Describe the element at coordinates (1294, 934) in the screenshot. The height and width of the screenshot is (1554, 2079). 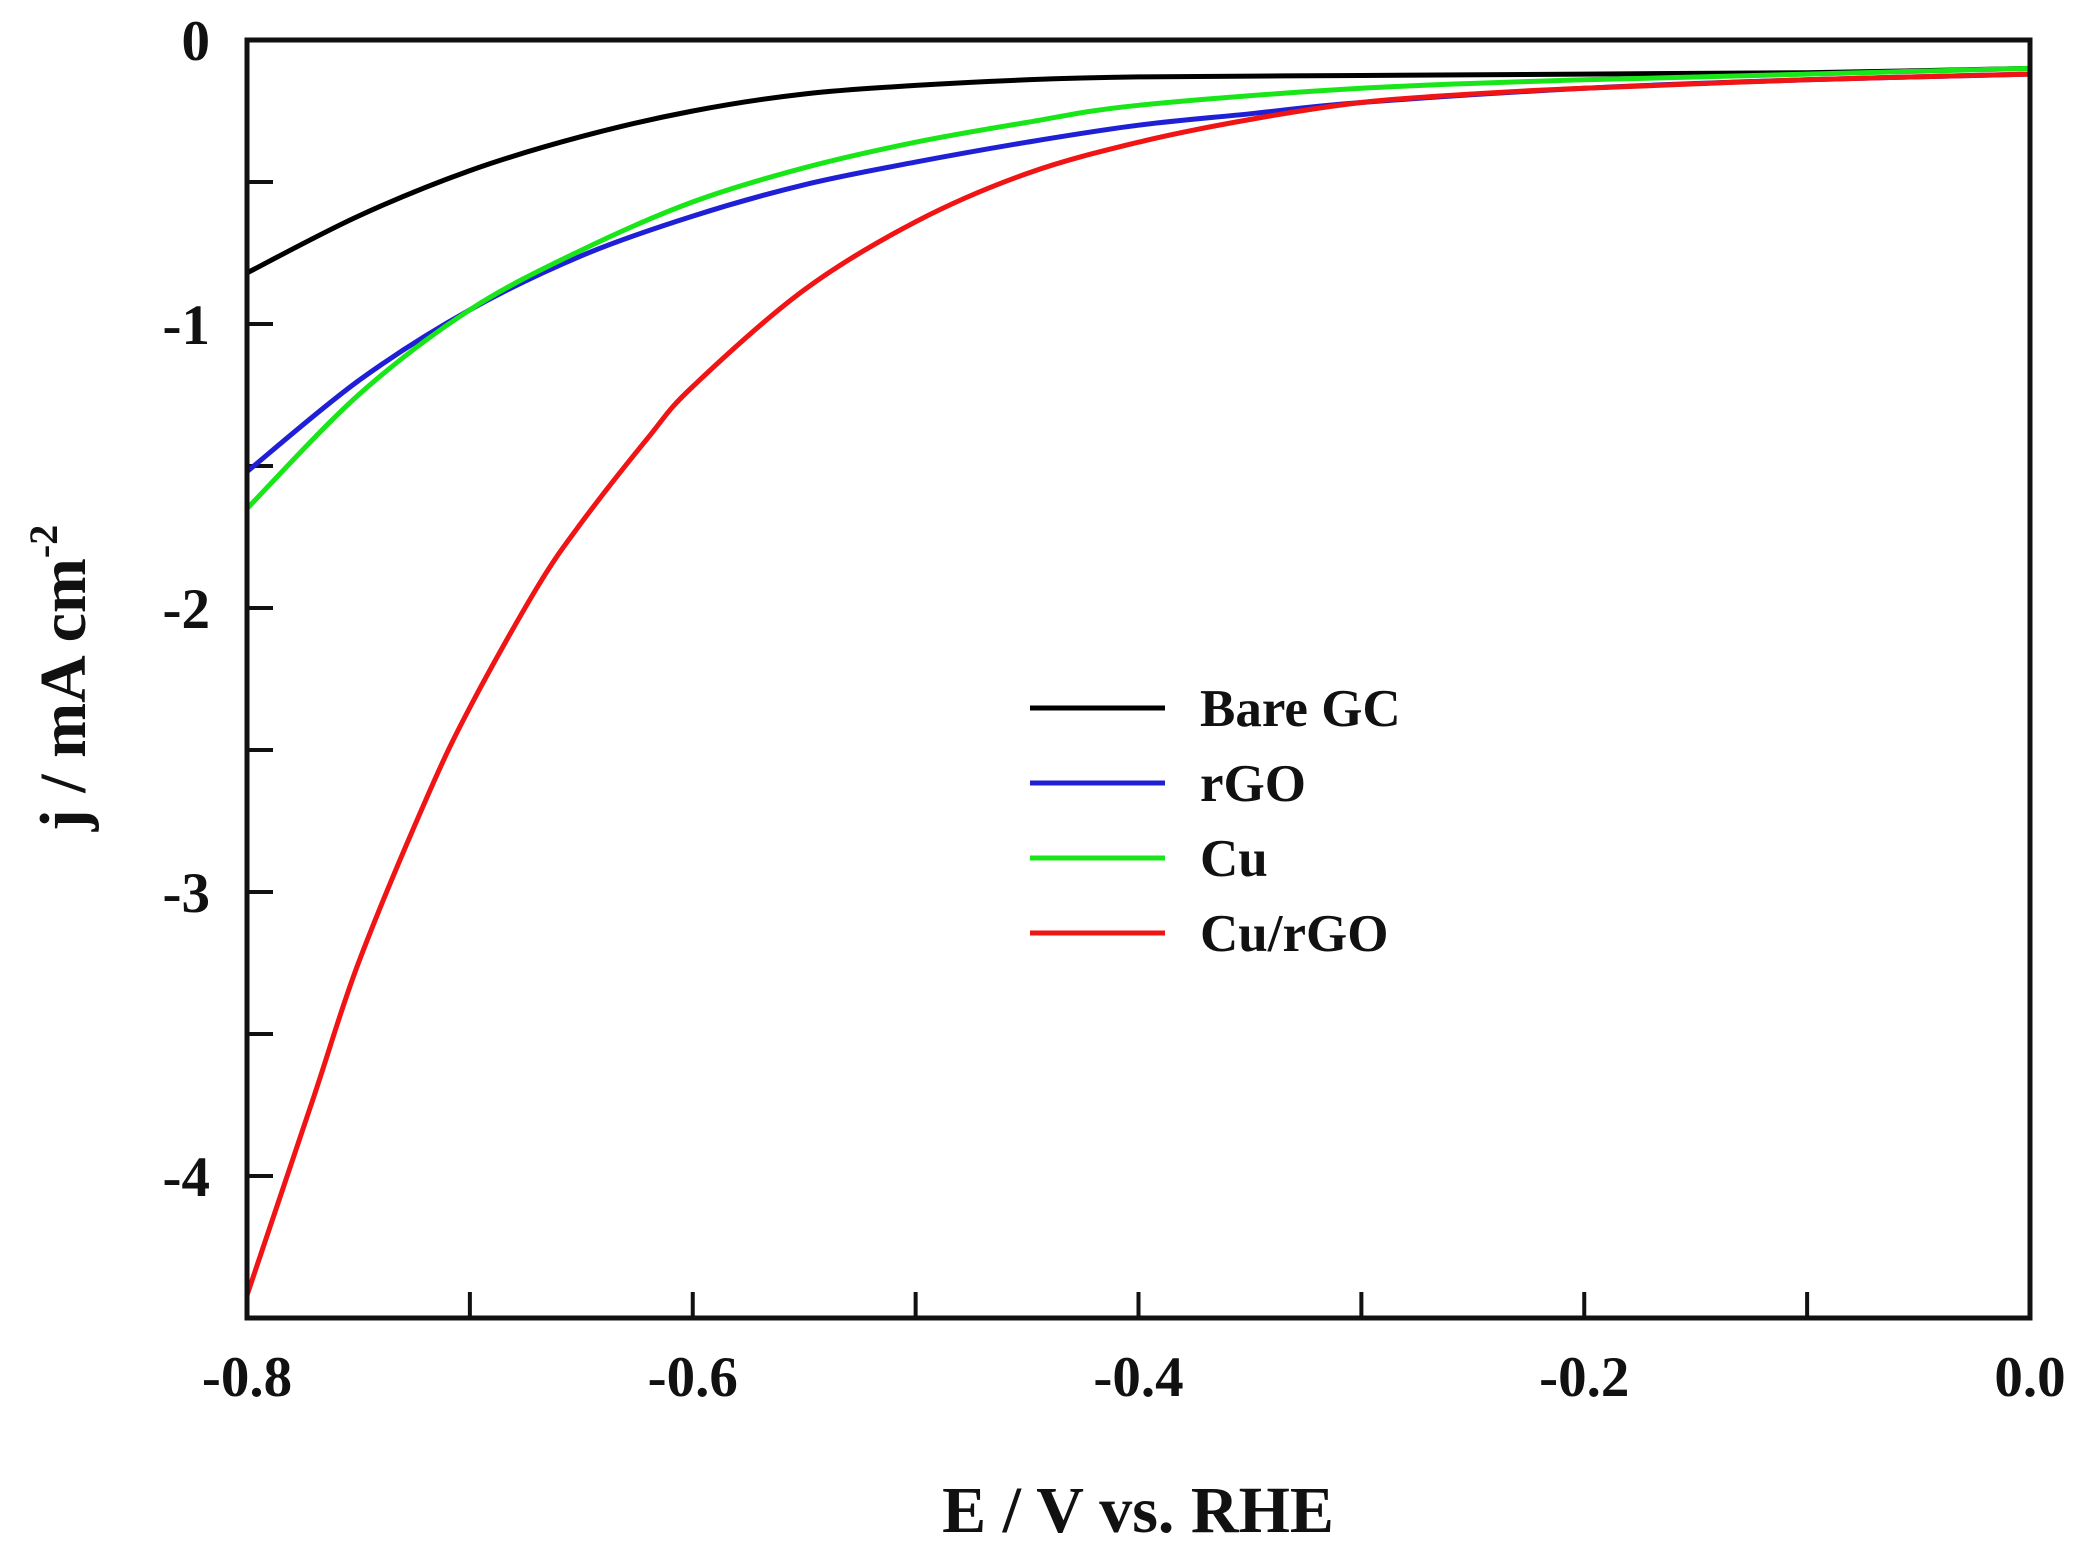
I see `legend-label-cu-rgo: Cu/rGO` at that location.